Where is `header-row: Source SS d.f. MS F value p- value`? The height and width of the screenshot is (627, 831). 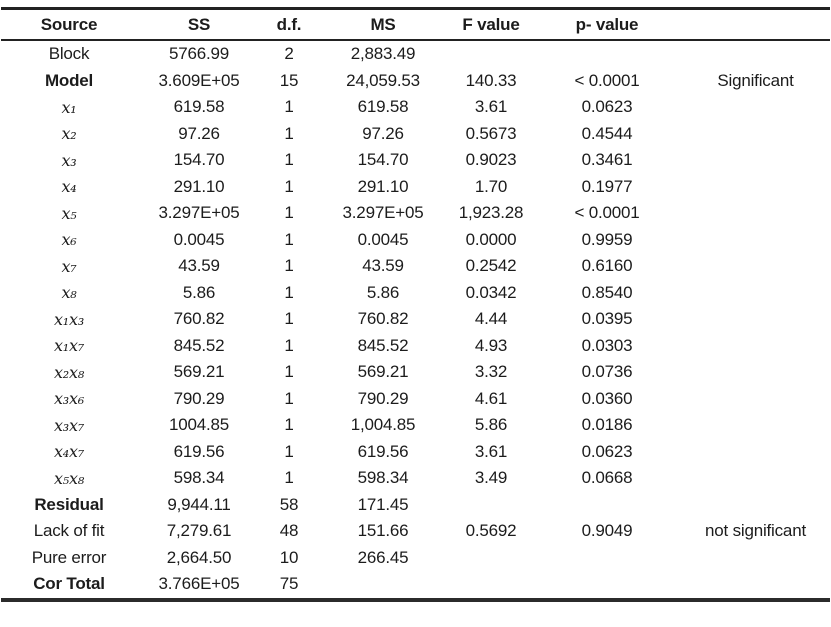 header-row: Source SS d.f. MS F value p- value is located at coordinates (415, 24).